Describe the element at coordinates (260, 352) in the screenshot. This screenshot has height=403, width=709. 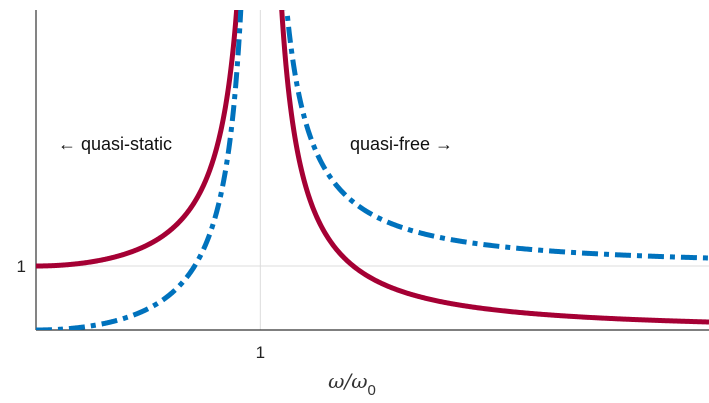
I see `x-tick-label: 1` at that location.